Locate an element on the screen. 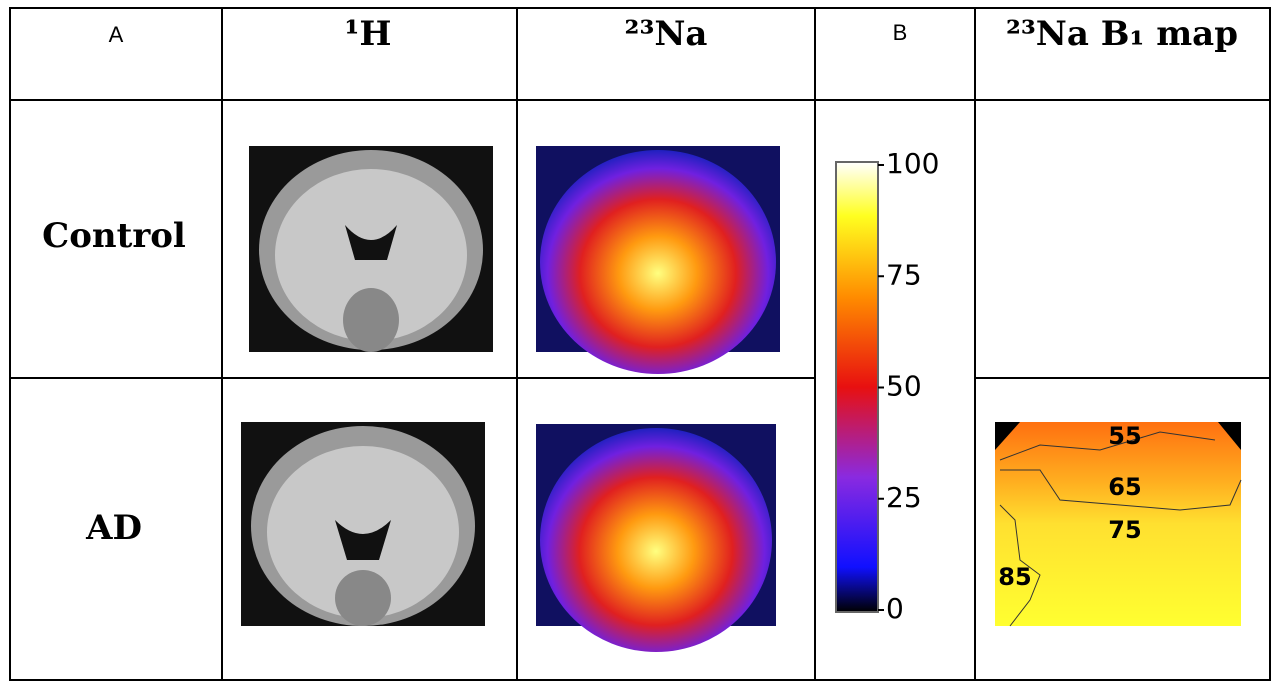  sodium-ad is located at coordinates (656, 538).